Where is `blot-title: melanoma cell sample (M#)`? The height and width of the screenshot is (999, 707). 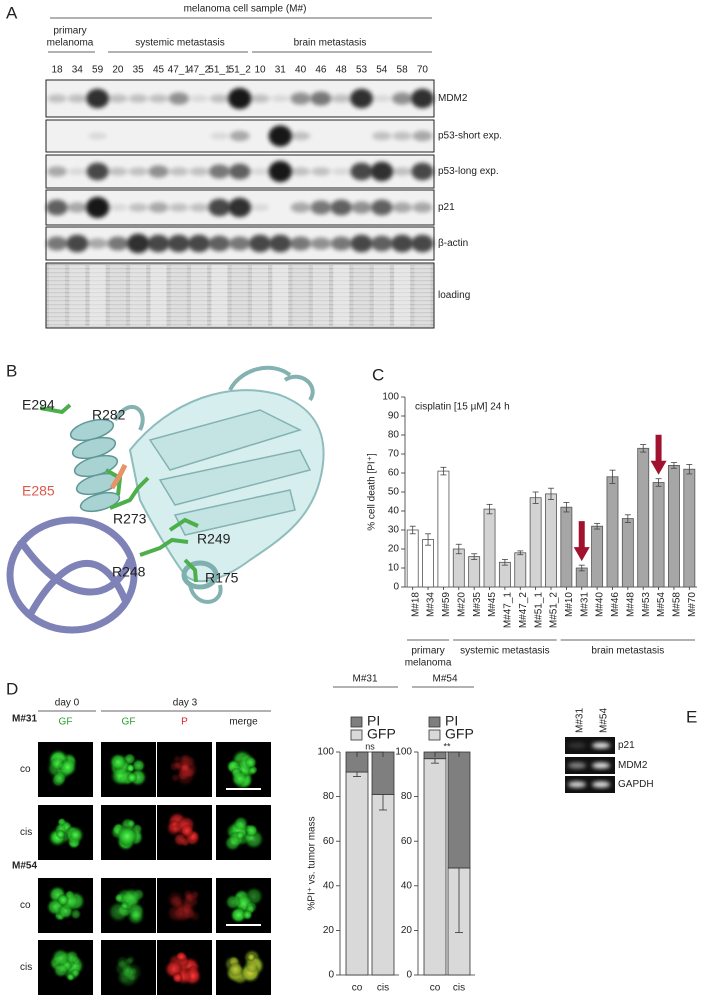 blot-title: melanoma cell sample (M#) is located at coordinates (245, 9).